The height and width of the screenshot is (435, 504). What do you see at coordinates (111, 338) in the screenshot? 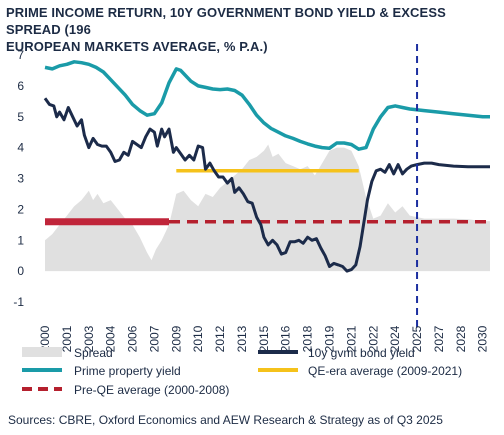
I see `x-tick-label: 2004` at bounding box center [111, 338].